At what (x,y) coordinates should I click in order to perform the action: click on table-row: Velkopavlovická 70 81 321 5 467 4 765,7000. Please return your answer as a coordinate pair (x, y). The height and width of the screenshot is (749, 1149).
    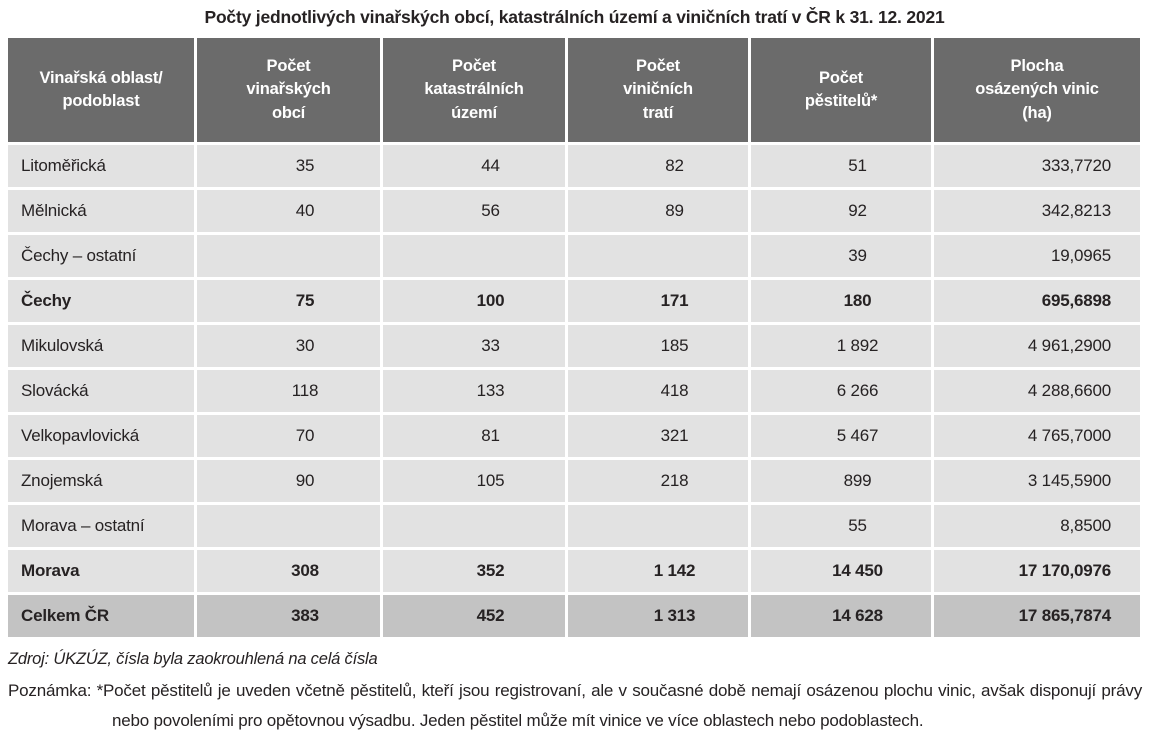
    Looking at the image, I should click on (574, 436).